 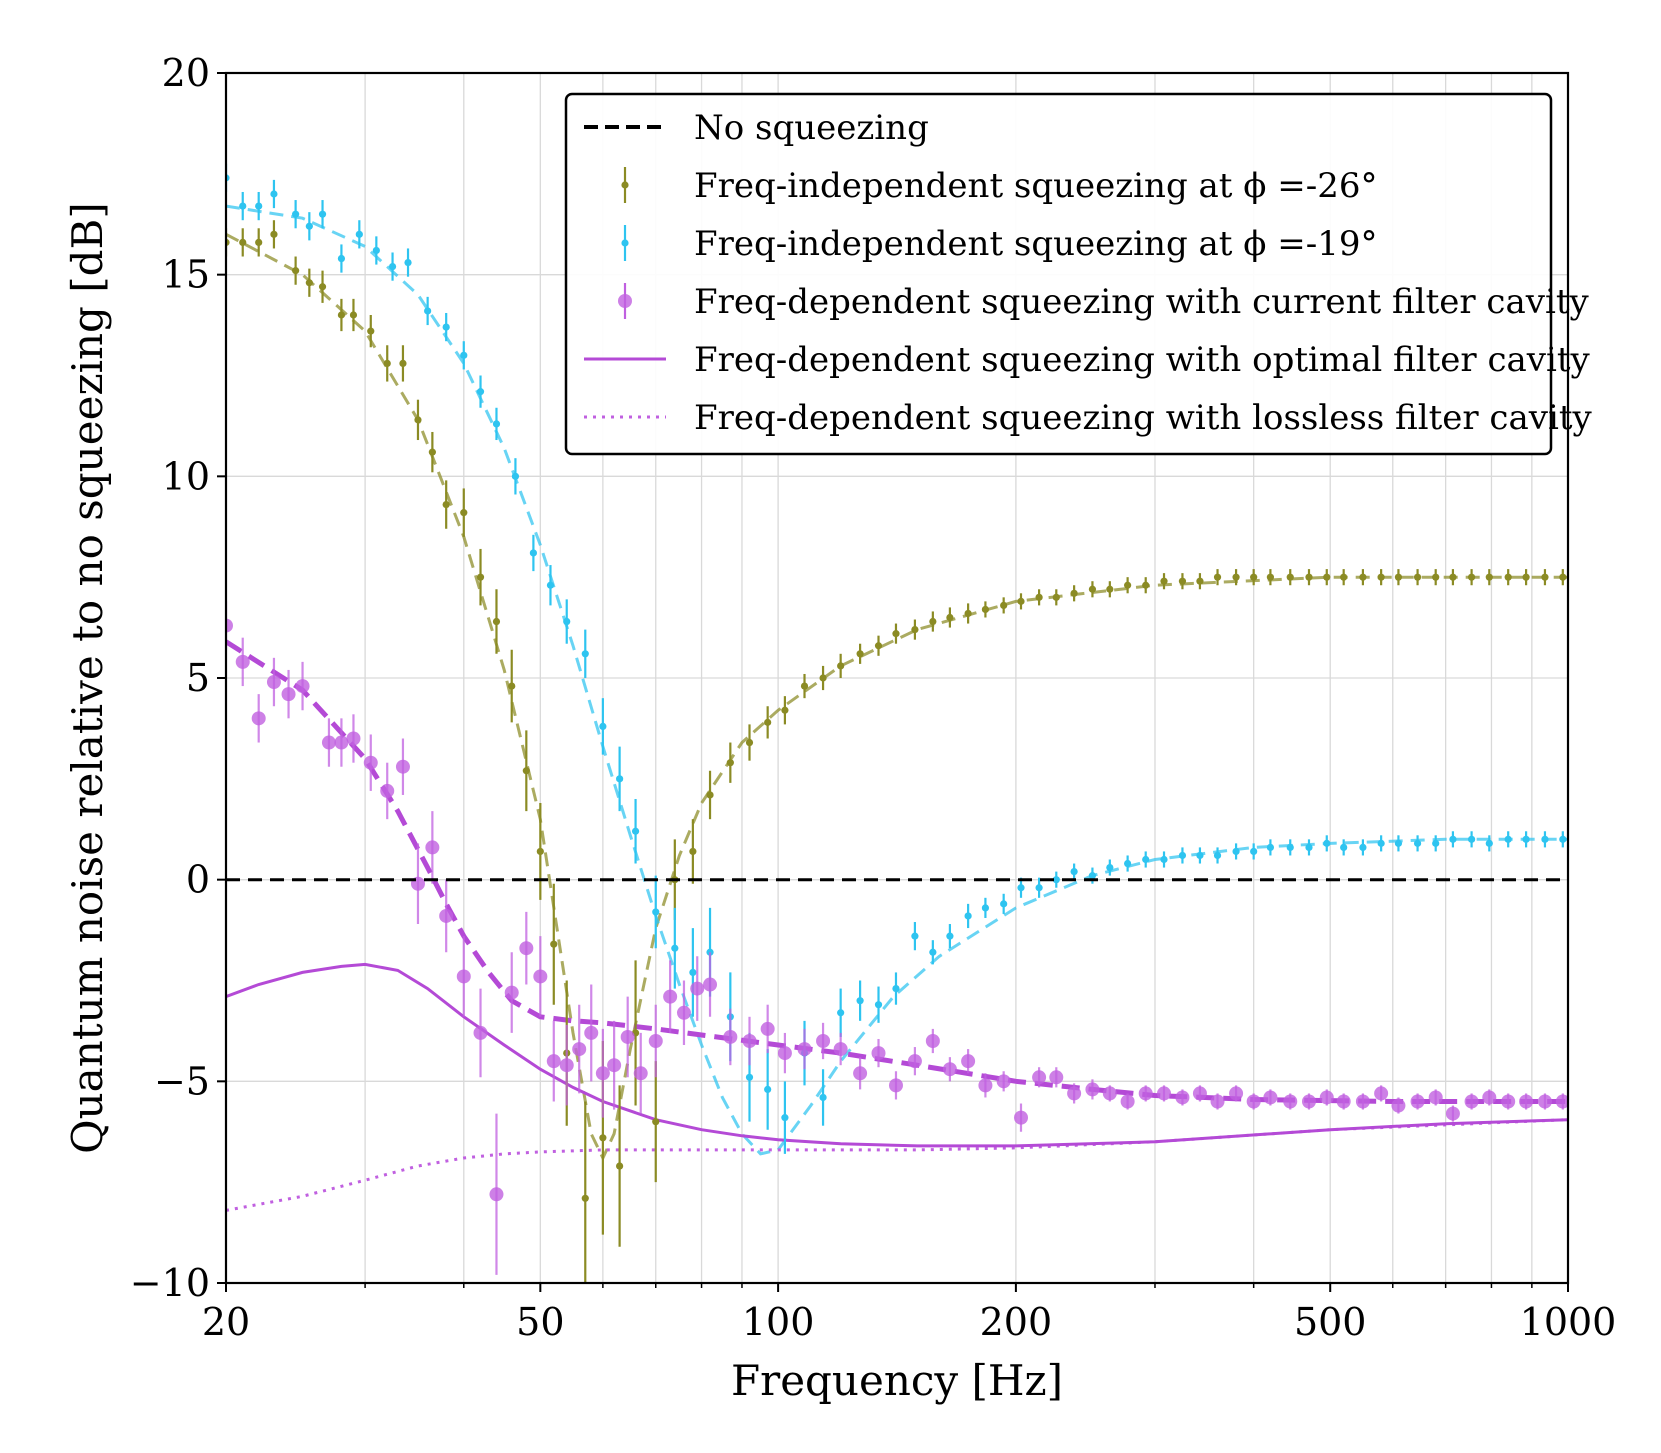 What do you see at coordinates (811, 128) in the screenshot?
I see `legend-label: No squeezing` at bounding box center [811, 128].